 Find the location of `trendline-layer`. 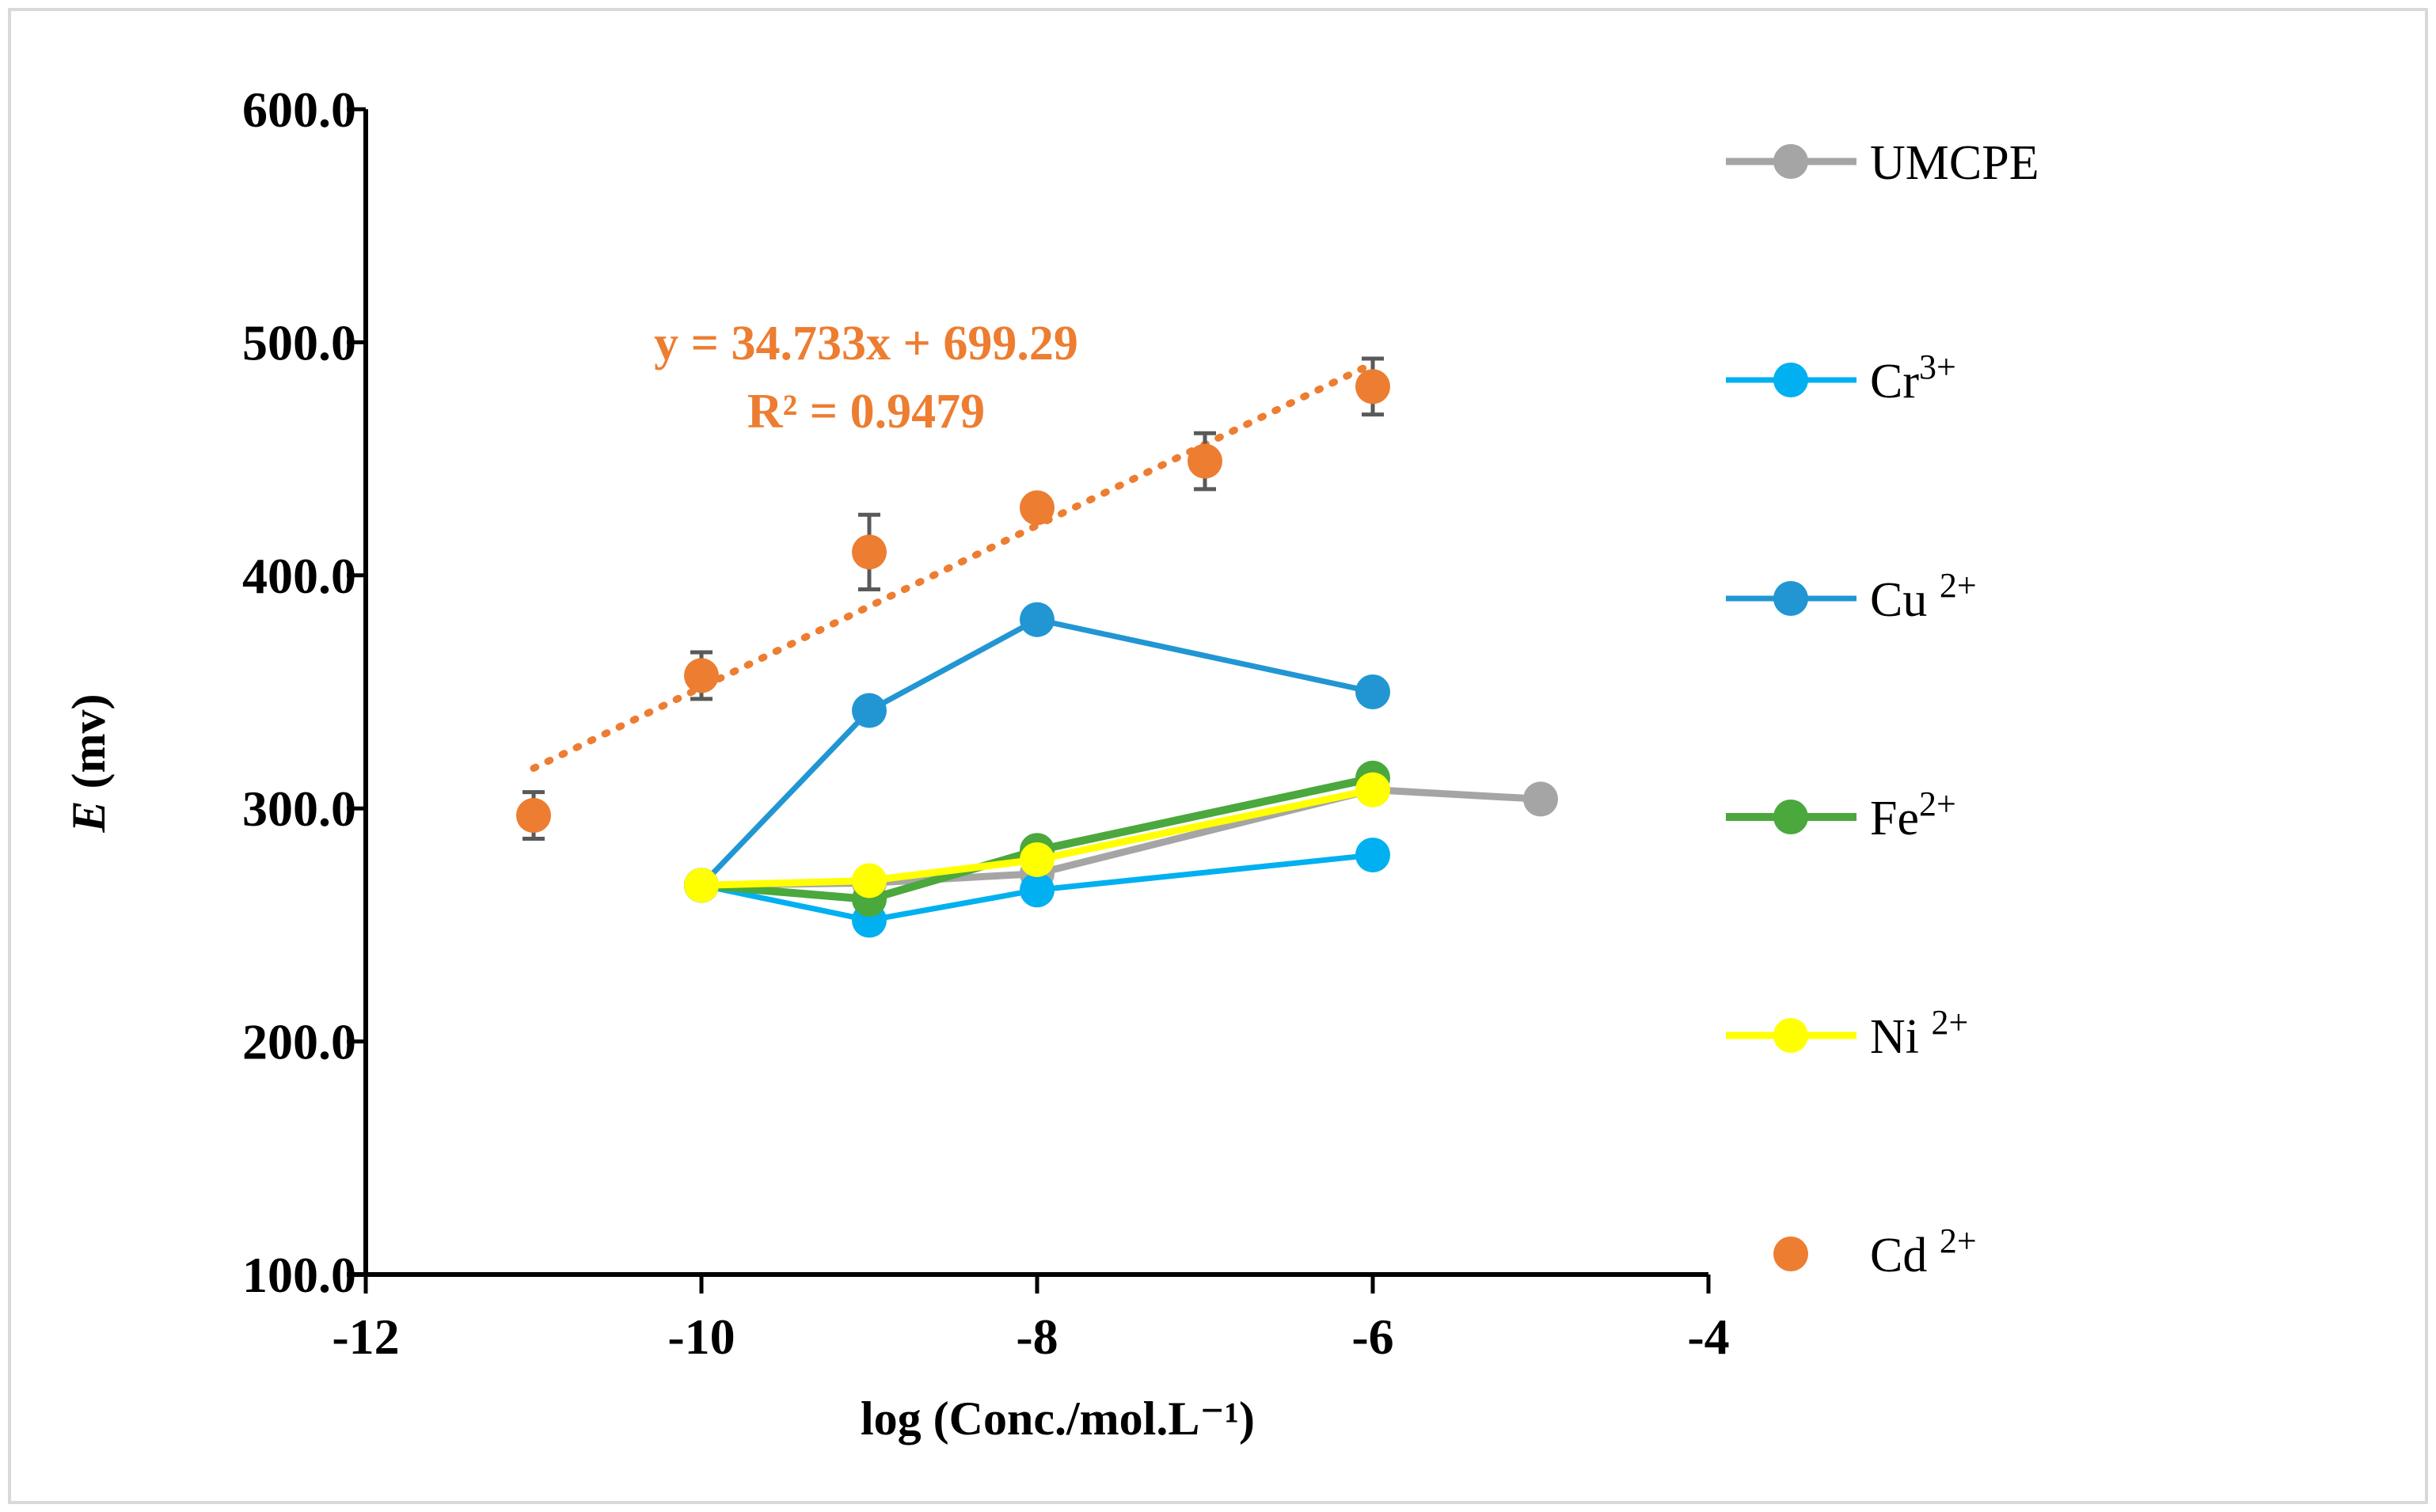

trendline-layer is located at coordinates (953, 565).